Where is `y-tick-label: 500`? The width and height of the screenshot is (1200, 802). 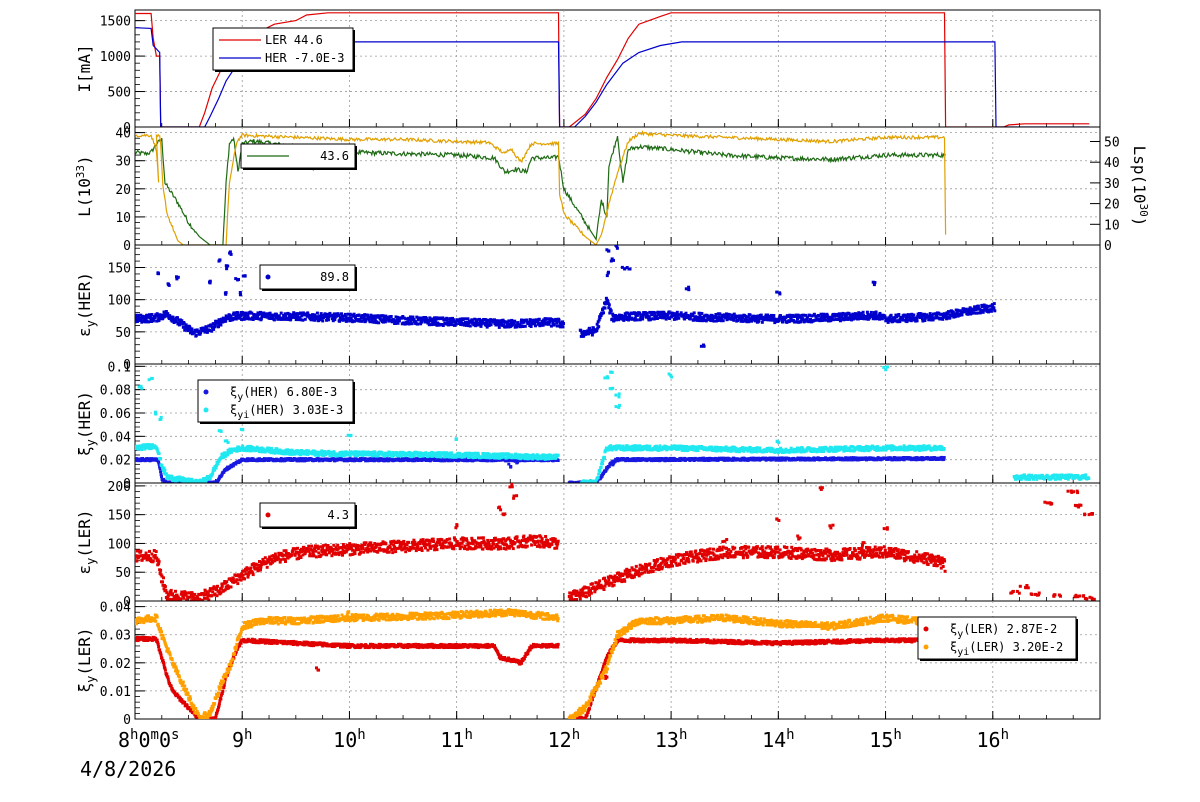 y-tick-label: 500 is located at coordinates (119, 93).